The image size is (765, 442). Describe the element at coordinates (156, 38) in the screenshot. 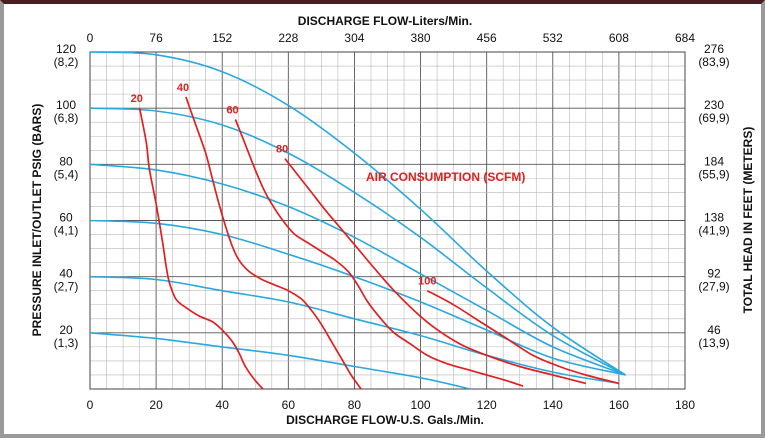

I see `top-tick-label: 76` at that location.